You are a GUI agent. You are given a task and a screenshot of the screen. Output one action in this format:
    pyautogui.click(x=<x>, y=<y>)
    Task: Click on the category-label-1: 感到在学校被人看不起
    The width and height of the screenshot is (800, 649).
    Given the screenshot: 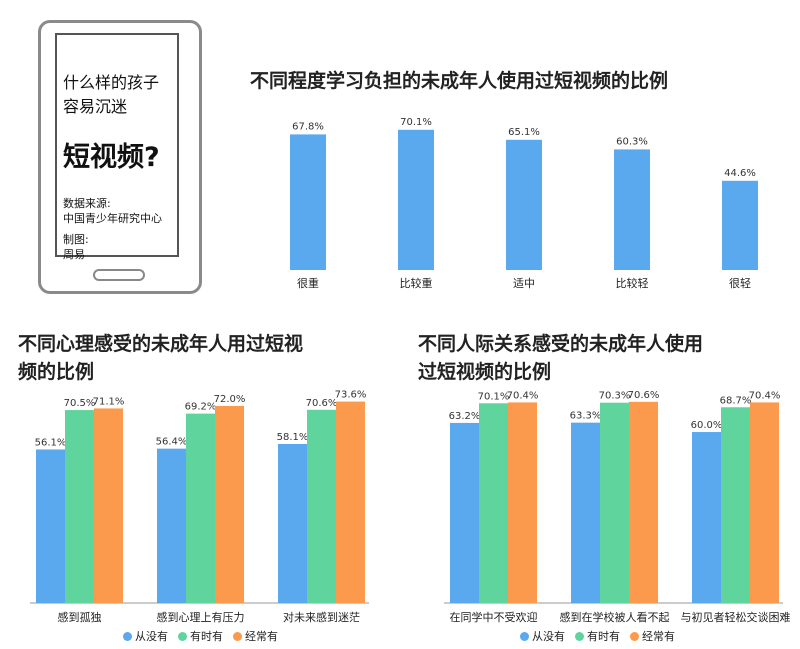 What is the action you would take?
    pyautogui.click(x=615, y=617)
    